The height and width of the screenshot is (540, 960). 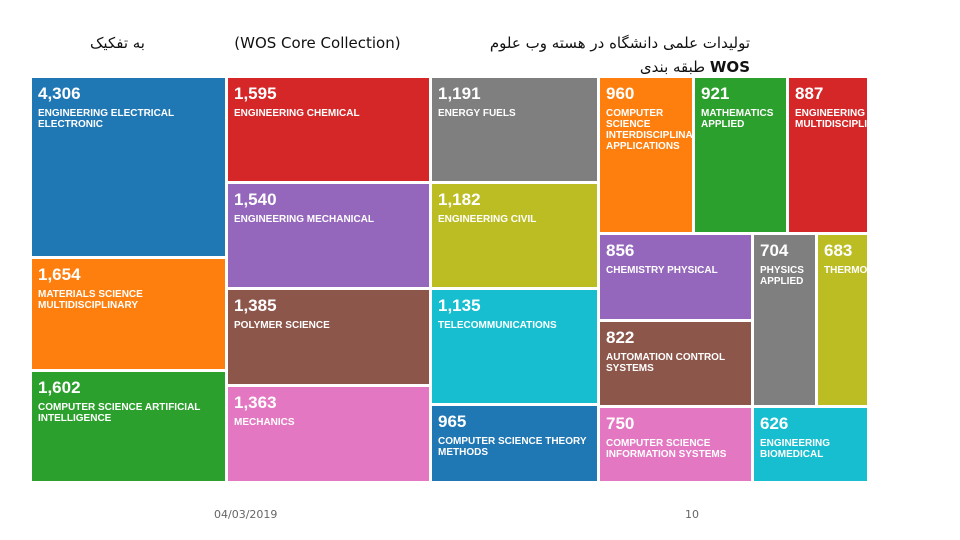 I want to click on treemap-tile: 1,182 ENGINEERING CIVIL, so click(x=516, y=237).